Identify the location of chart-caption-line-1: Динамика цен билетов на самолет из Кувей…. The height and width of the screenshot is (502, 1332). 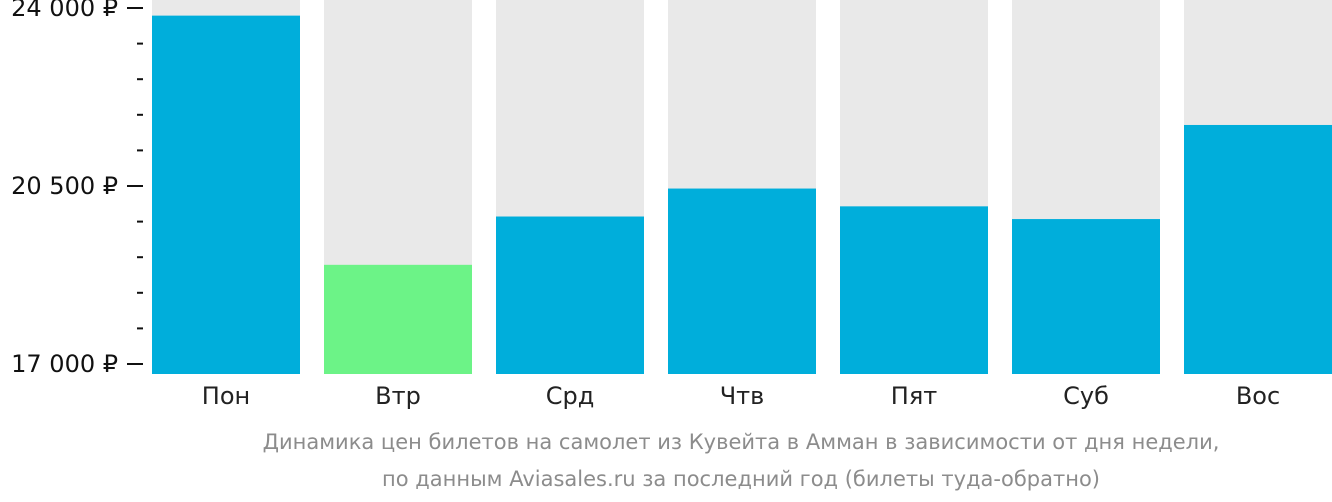
(741, 442).